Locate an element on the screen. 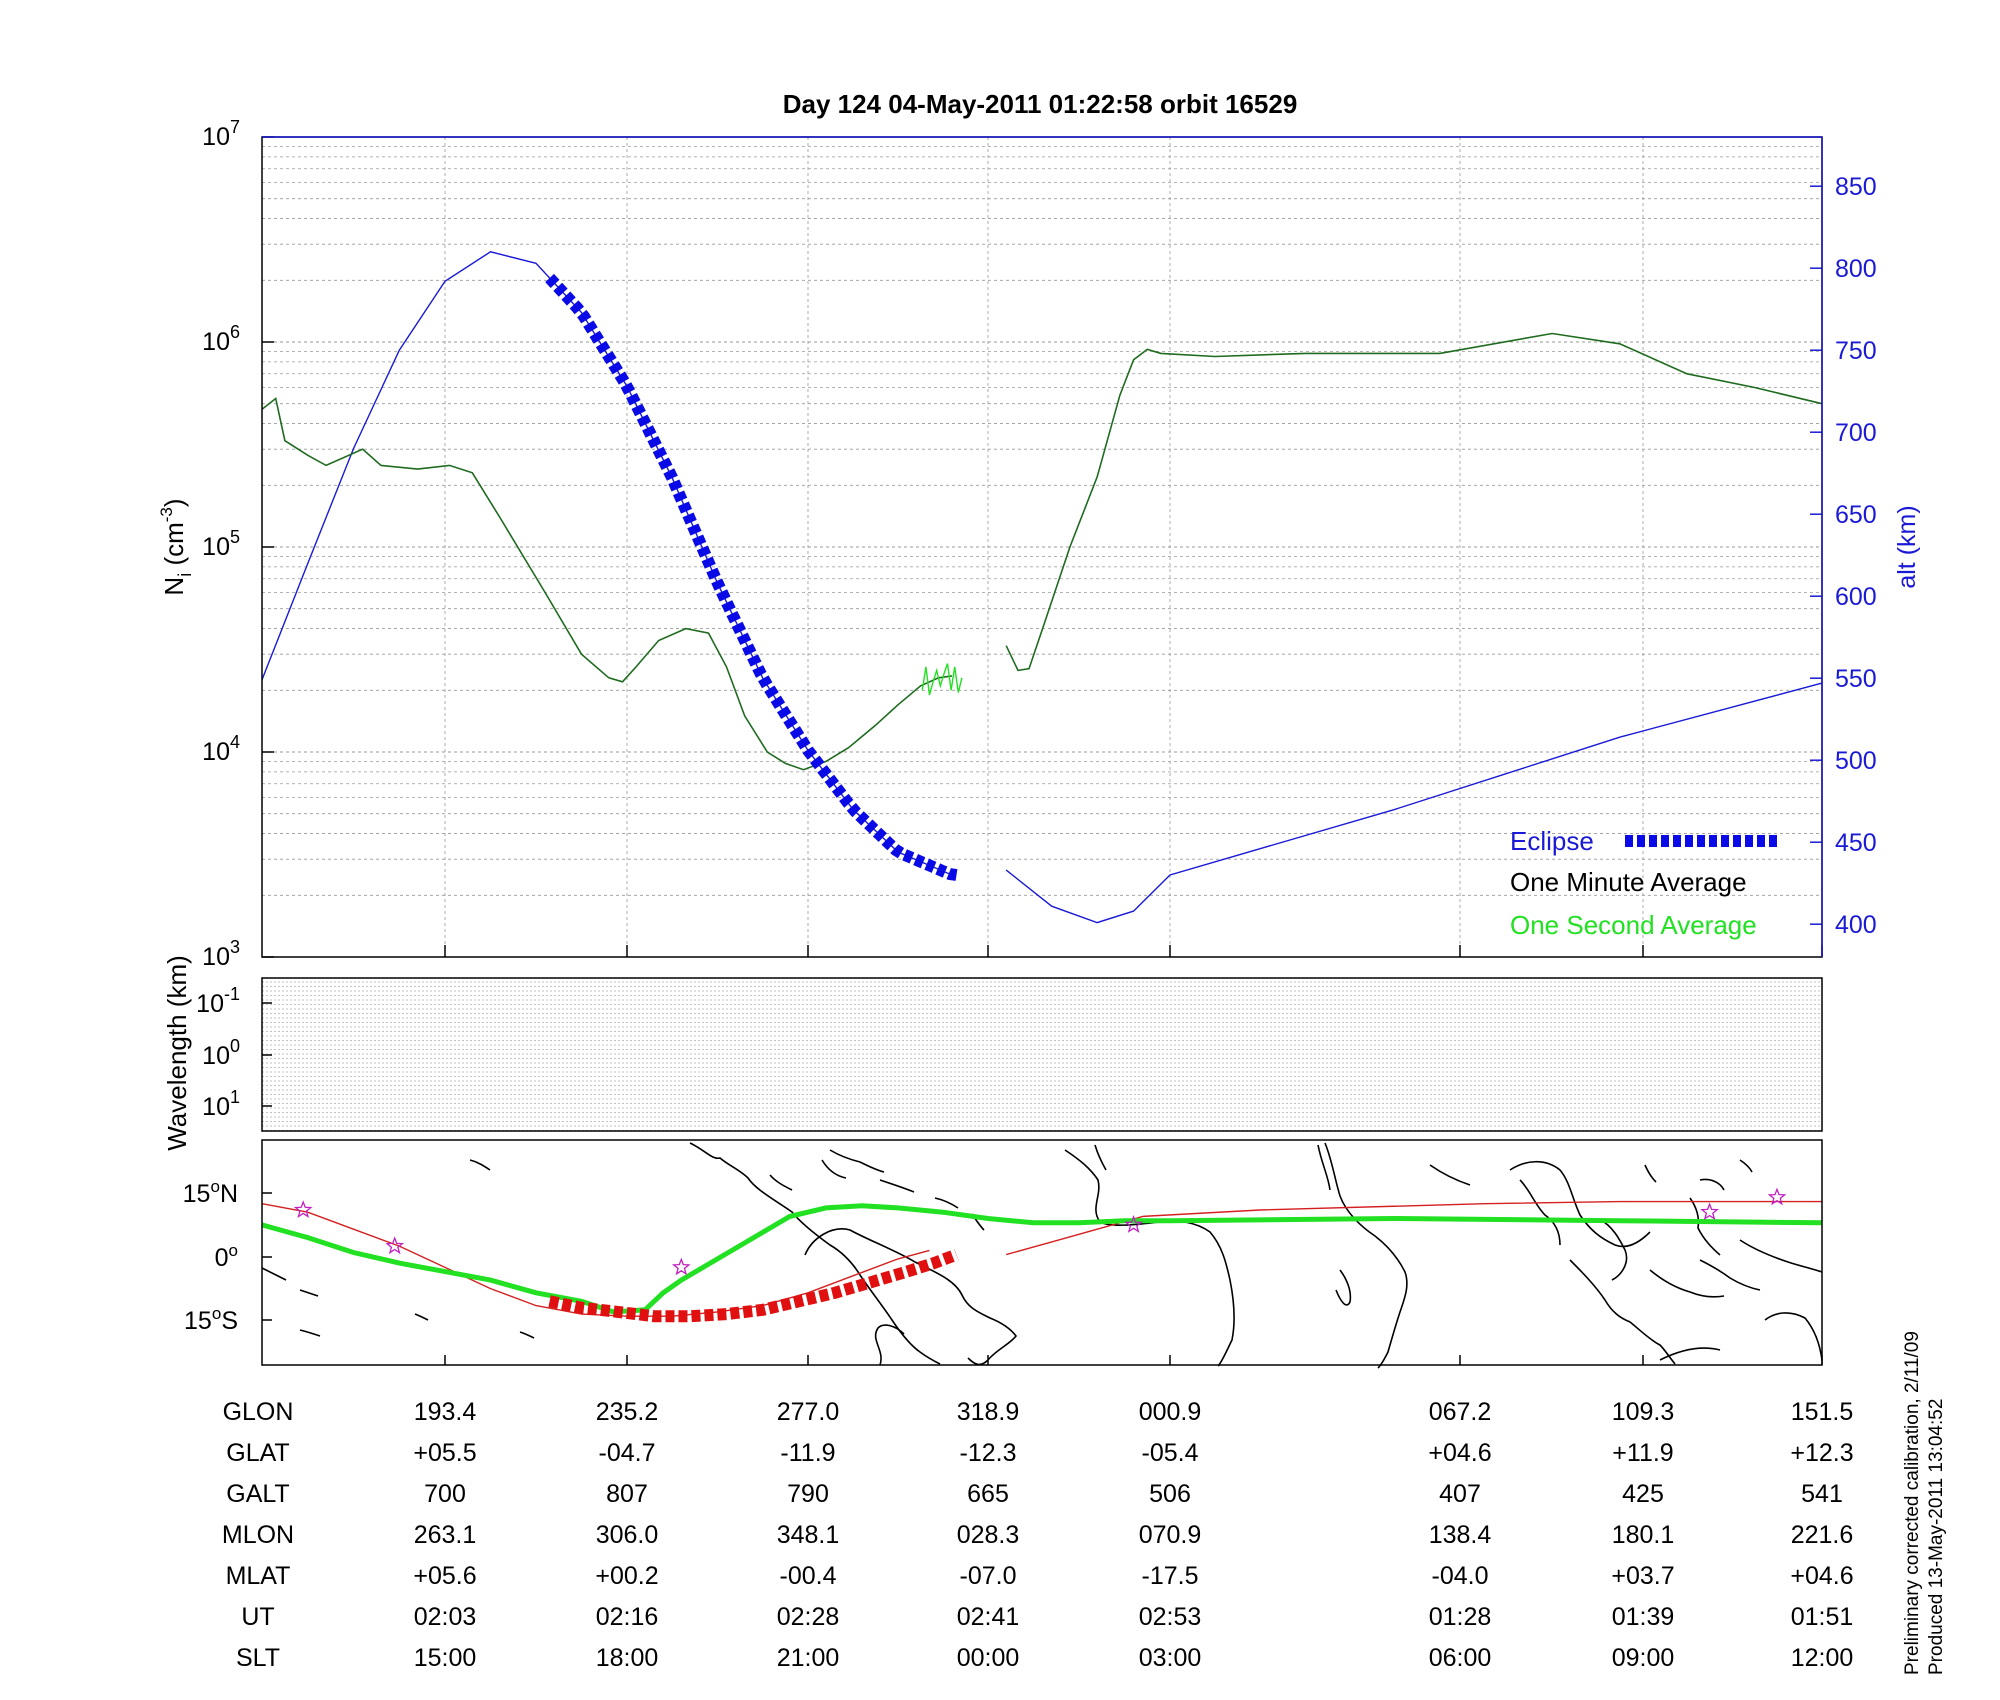  altitude-y-tick-label: 450 is located at coordinates (1856, 843).